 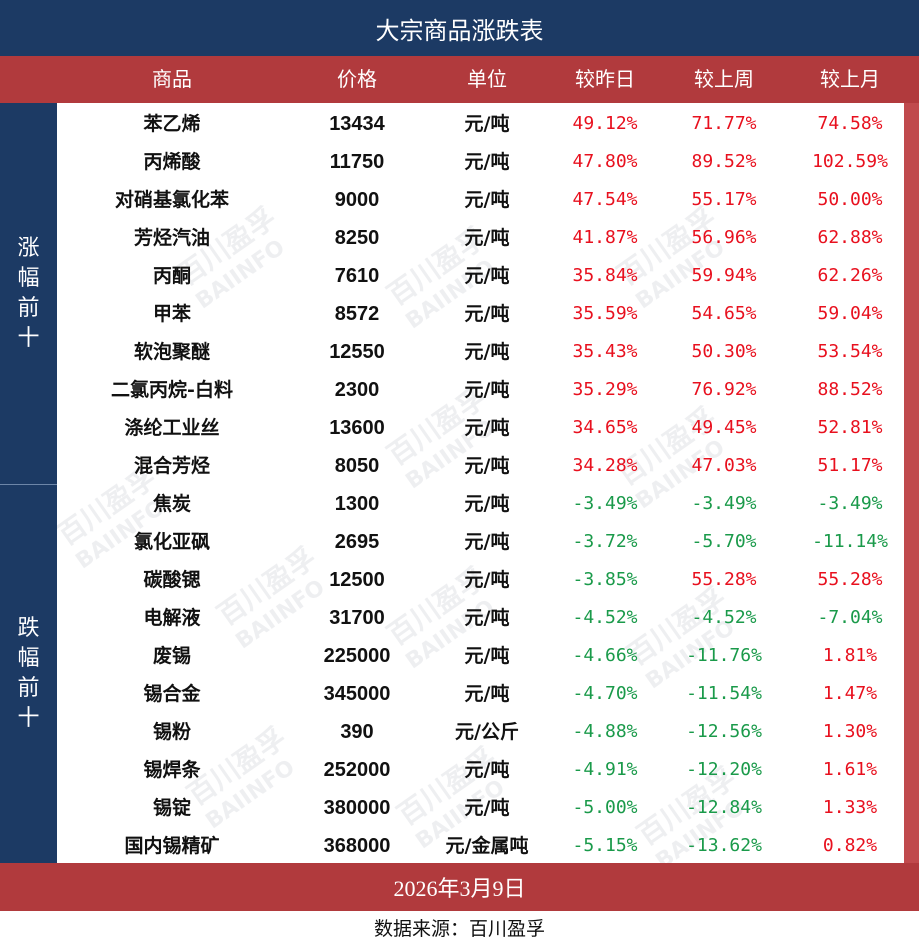 I want to click on cell-day: 34.28%, so click(x=605, y=465).